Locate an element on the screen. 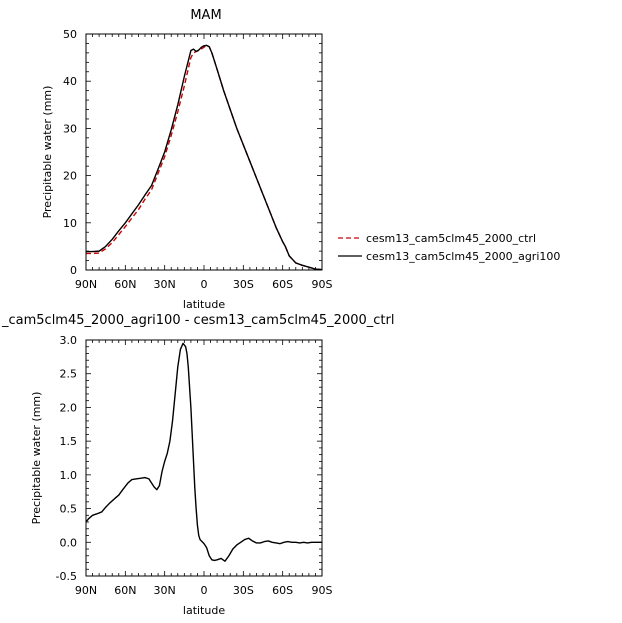 The image size is (622, 623). bottom-x-tick-label: 90S is located at coordinates (322, 590).